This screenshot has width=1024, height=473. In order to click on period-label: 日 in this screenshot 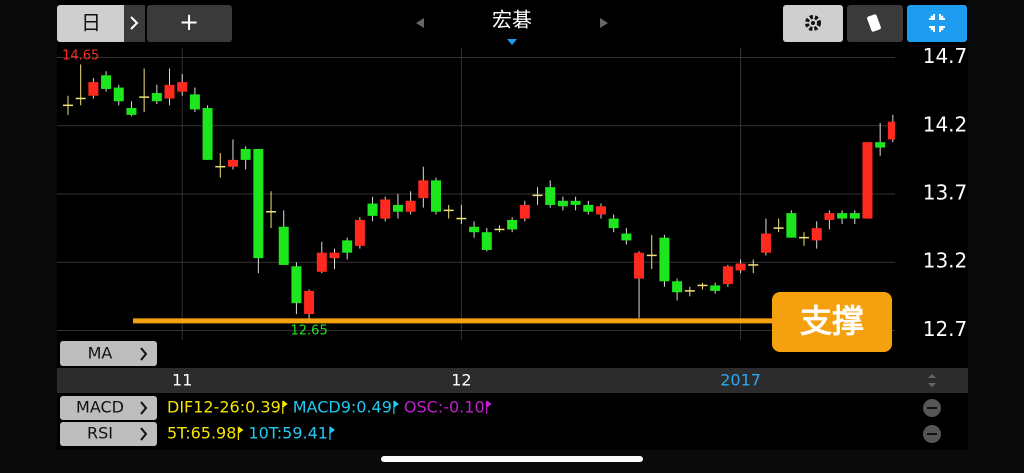, I will do `click(91, 23)`.